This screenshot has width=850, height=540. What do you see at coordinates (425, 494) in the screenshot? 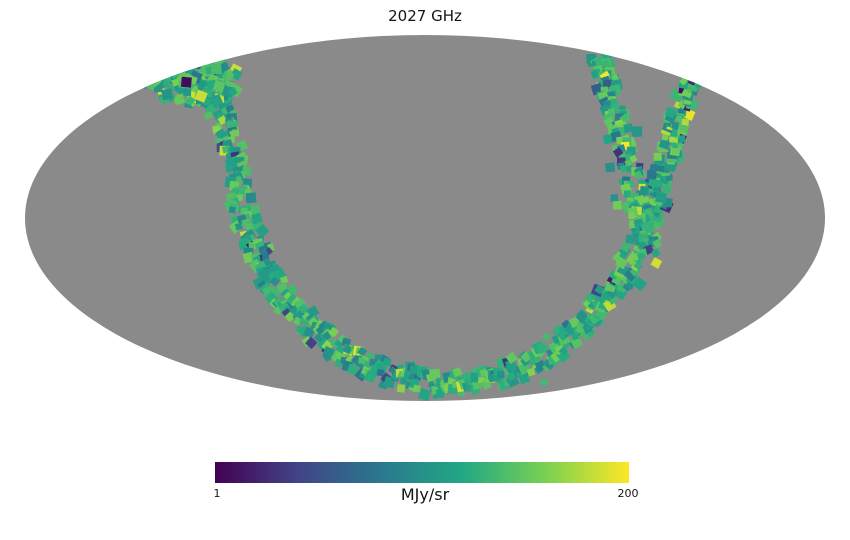
I see `colorbar-label: MJy/sr` at bounding box center [425, 494].